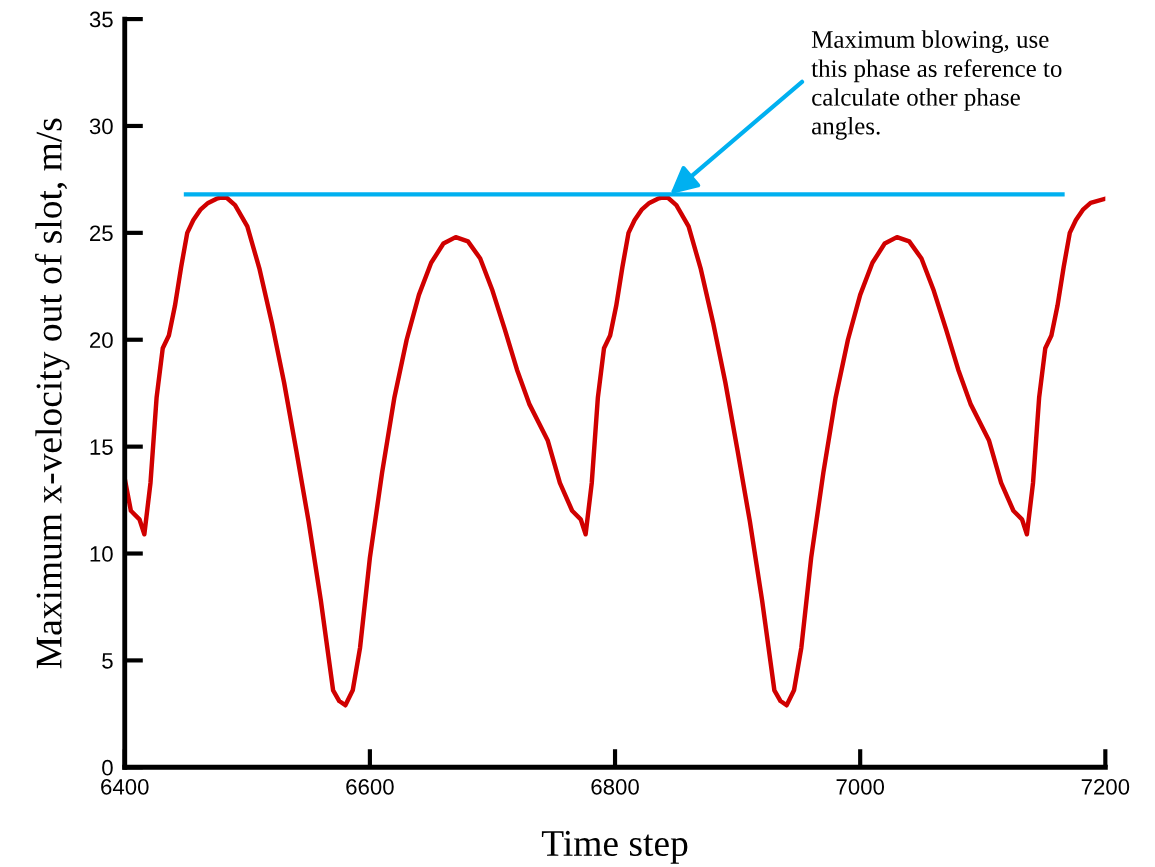  Describe the element at coordinates (125, 786) in the screenshot. I see `x-tick-label: 6400` at that location.